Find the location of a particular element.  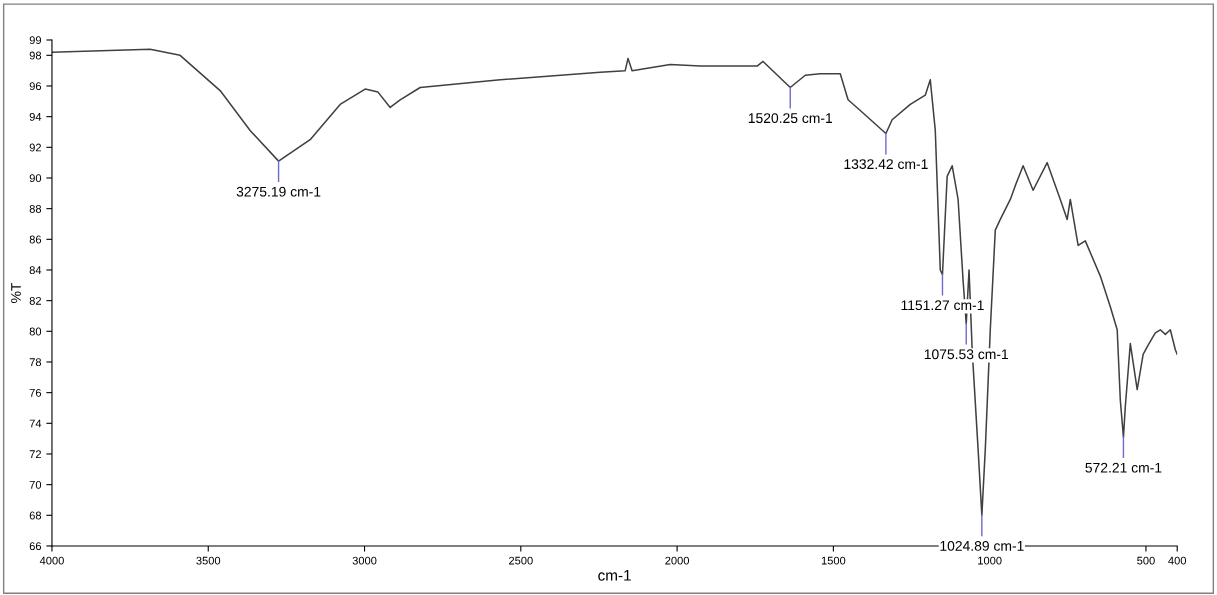

x-tick-label: 3000 is located at coordinates (364, 560).